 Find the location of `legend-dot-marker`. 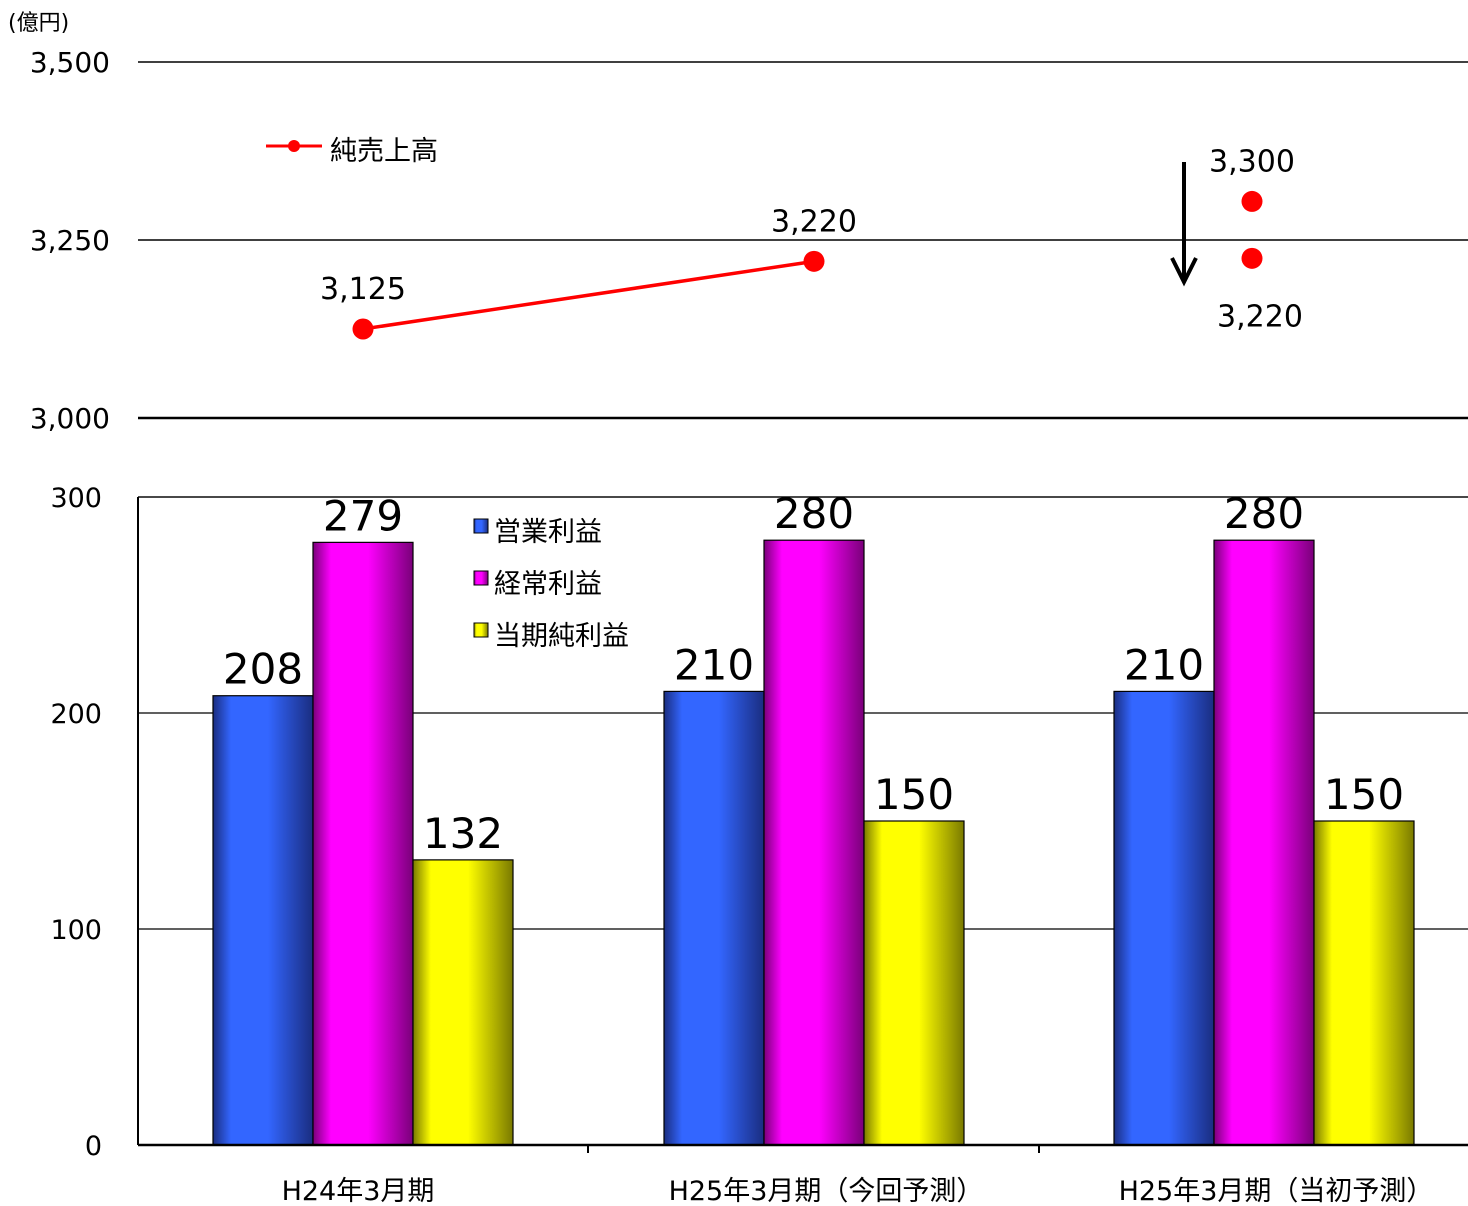

legend-dot-marker is located at coordinates (294, 146).